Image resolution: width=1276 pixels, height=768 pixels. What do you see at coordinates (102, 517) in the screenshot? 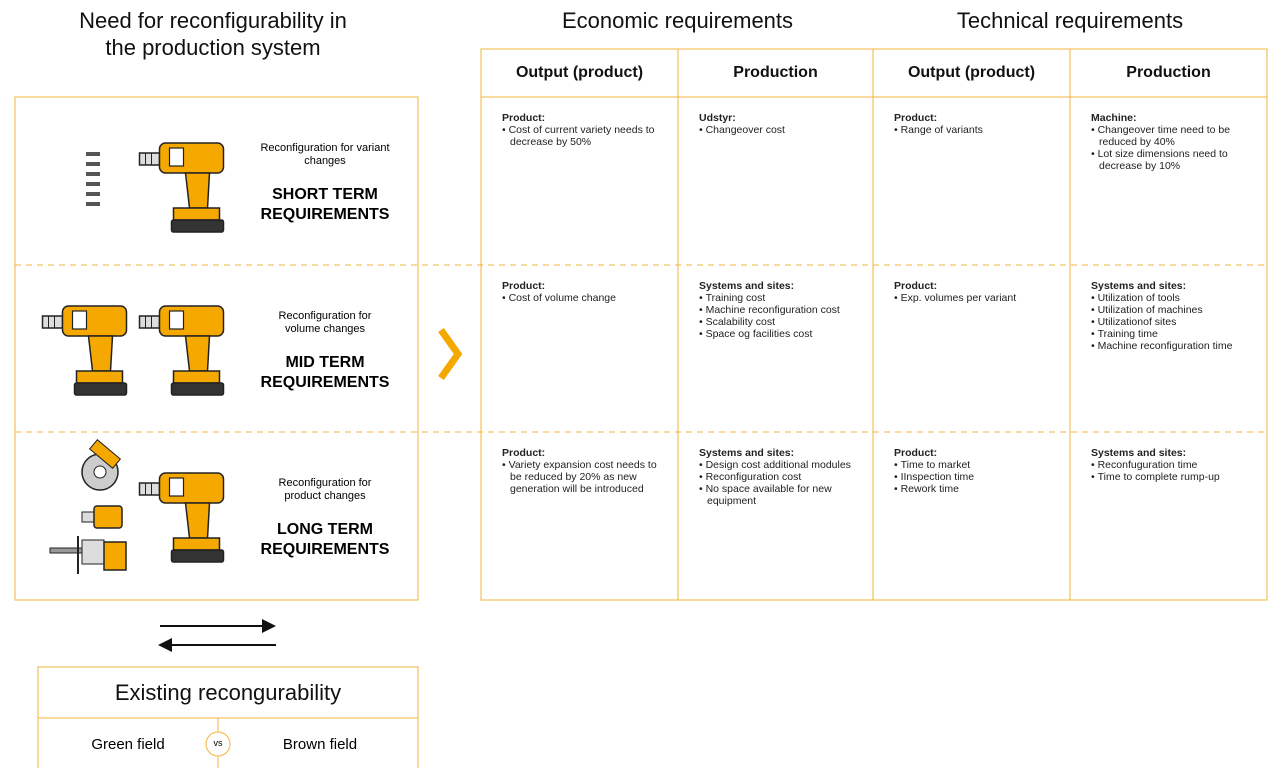
I see `chuck-icon` at bounding box center [102, 517].